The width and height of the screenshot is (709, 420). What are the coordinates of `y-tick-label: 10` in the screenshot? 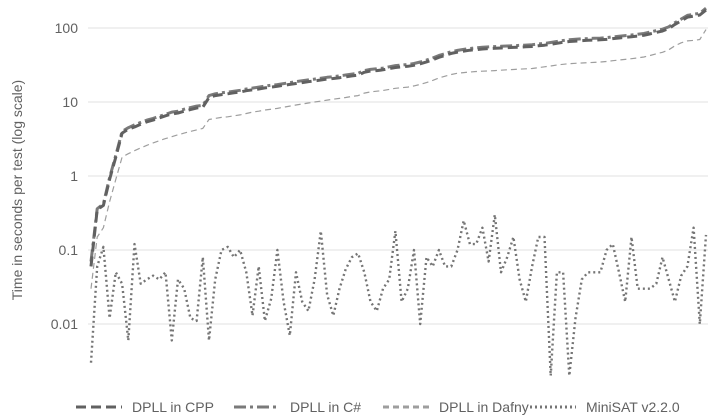 It's located at (70, 102).